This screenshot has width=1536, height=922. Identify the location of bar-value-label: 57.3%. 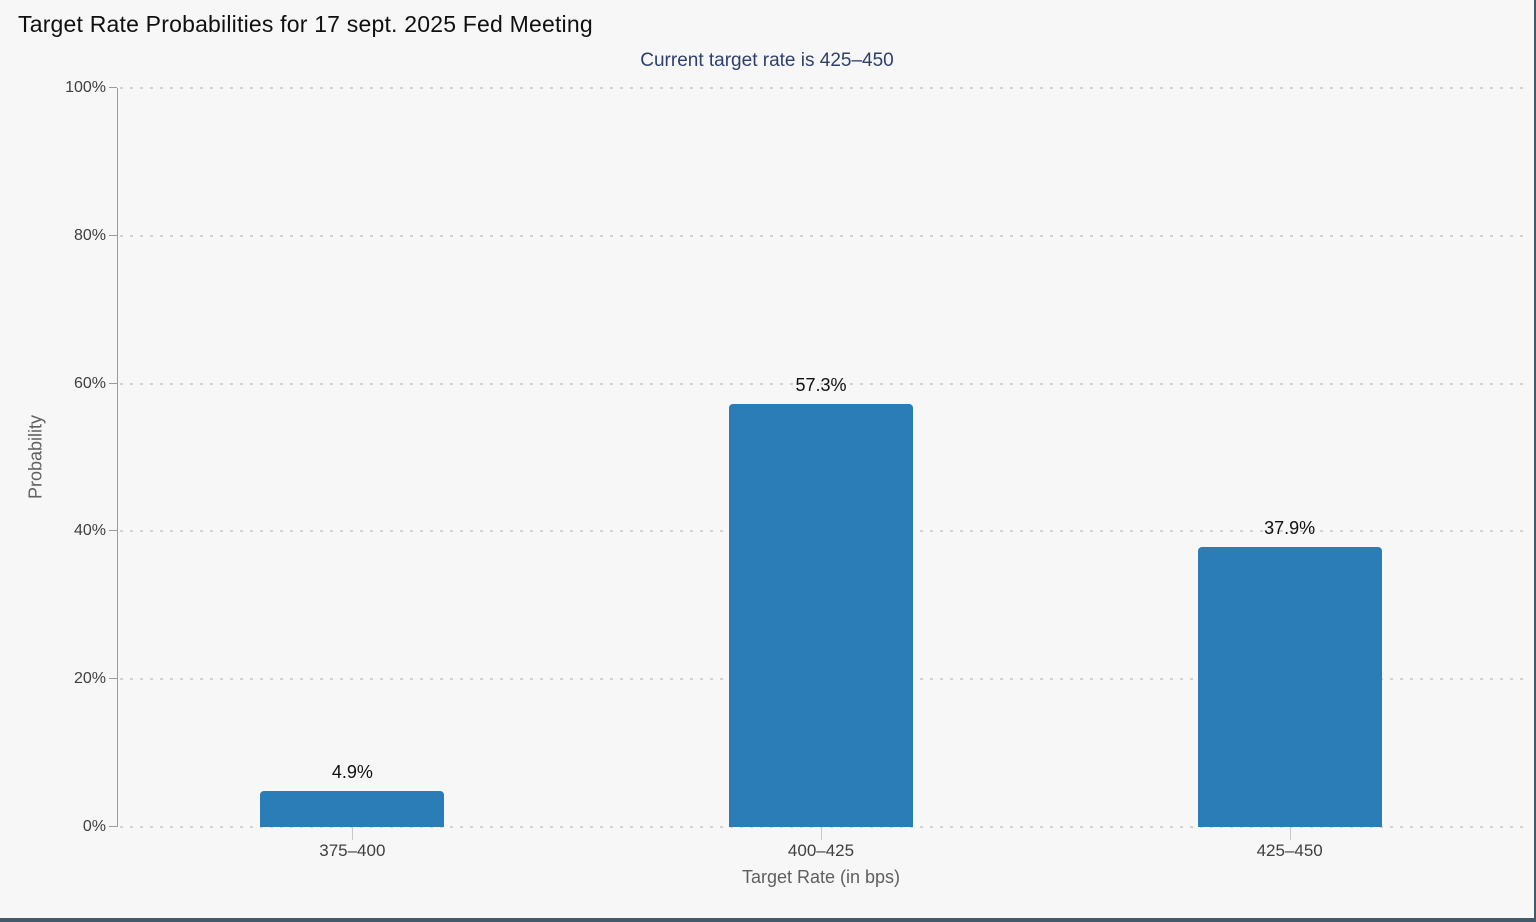
(821, 384).